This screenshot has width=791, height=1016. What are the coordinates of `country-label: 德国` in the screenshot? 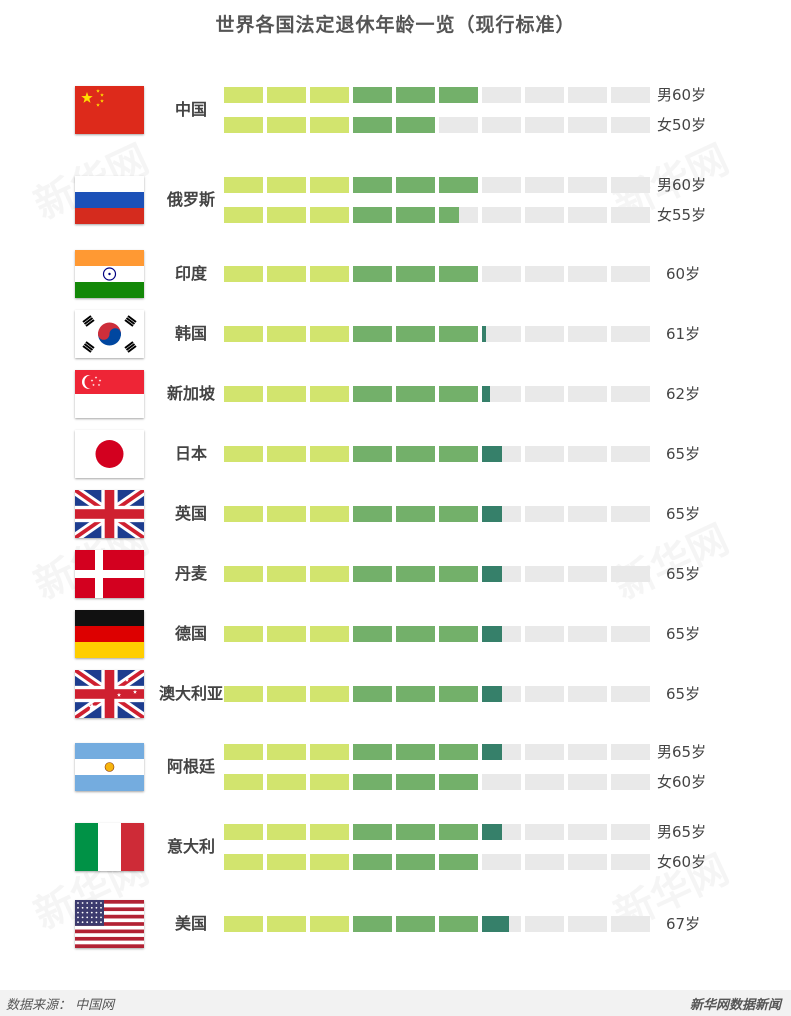 It's located at (190, 633).